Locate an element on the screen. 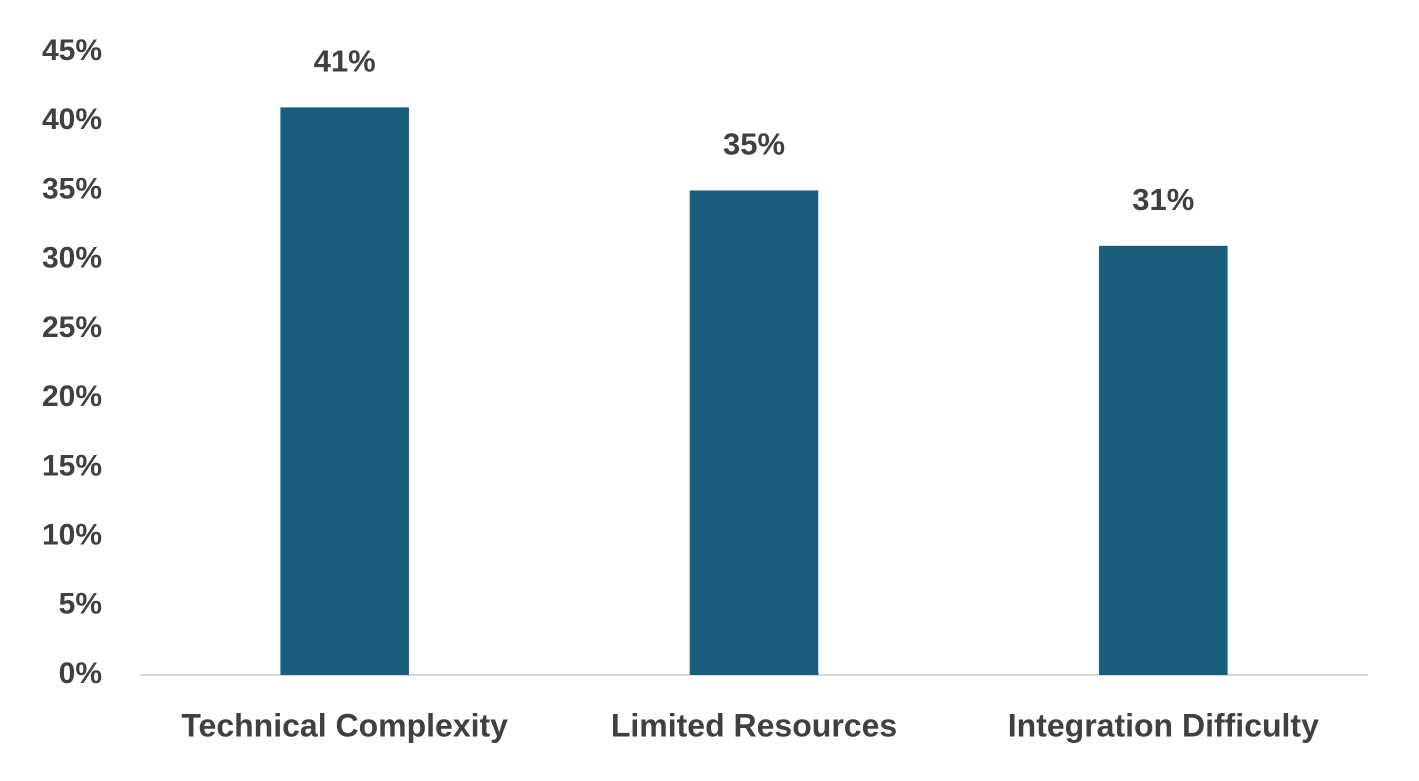 The width and height of the screenshot is (1419, 781). y-tick-label: 25% is located at coordinates (72, 327).